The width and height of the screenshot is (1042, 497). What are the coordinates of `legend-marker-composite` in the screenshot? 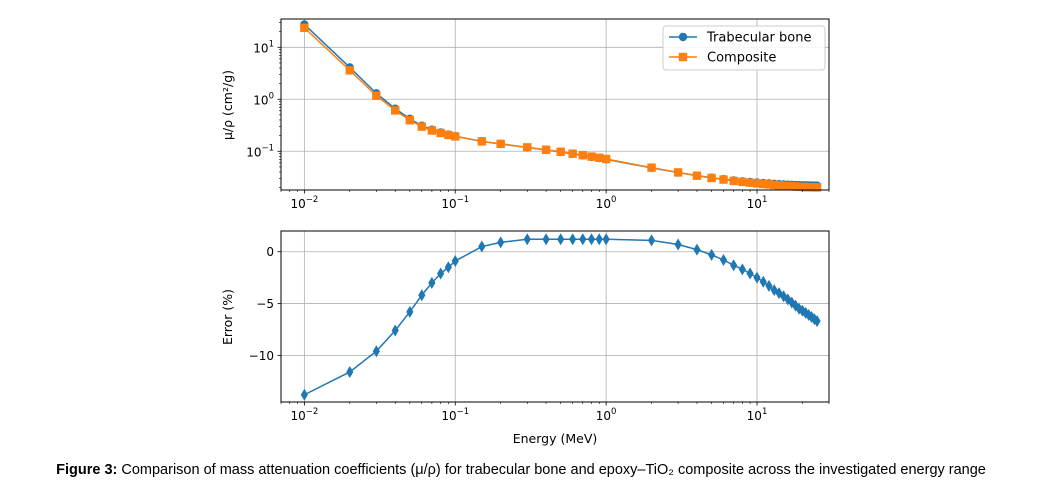 It's located at (683, 57).